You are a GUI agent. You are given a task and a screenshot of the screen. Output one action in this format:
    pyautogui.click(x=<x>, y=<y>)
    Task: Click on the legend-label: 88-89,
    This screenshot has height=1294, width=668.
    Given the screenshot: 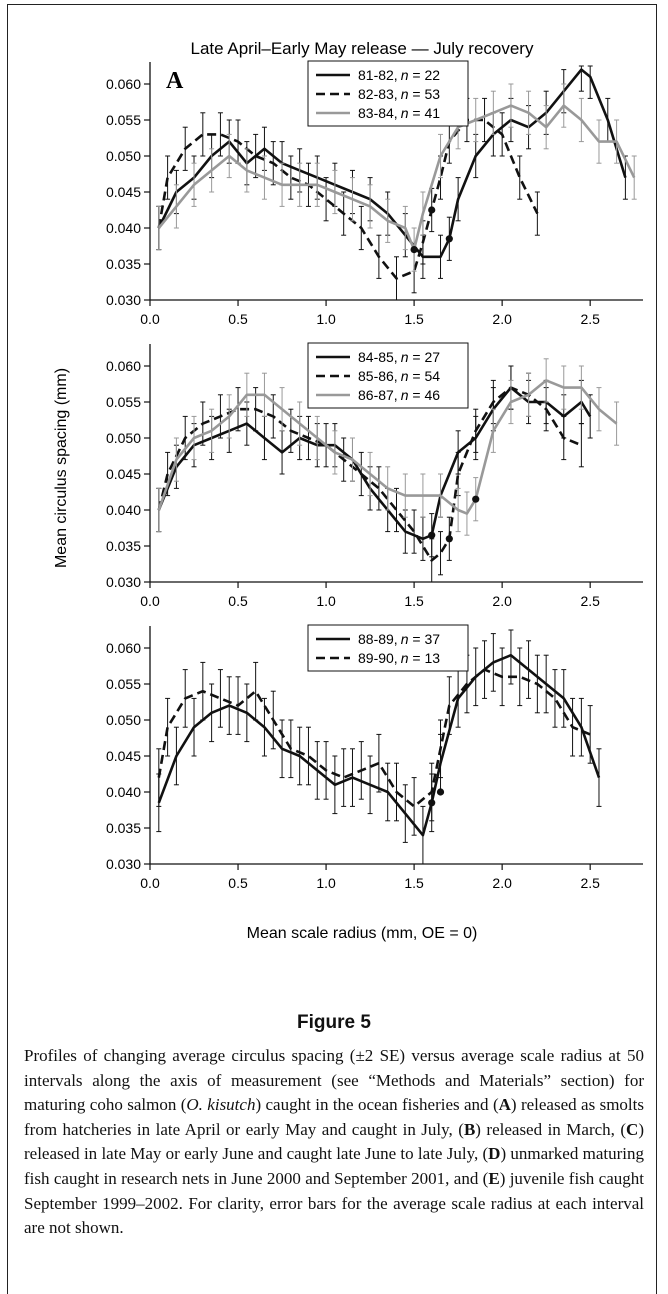 What is the action you would take?
    pyautogui.click(x=378, y=639)
    